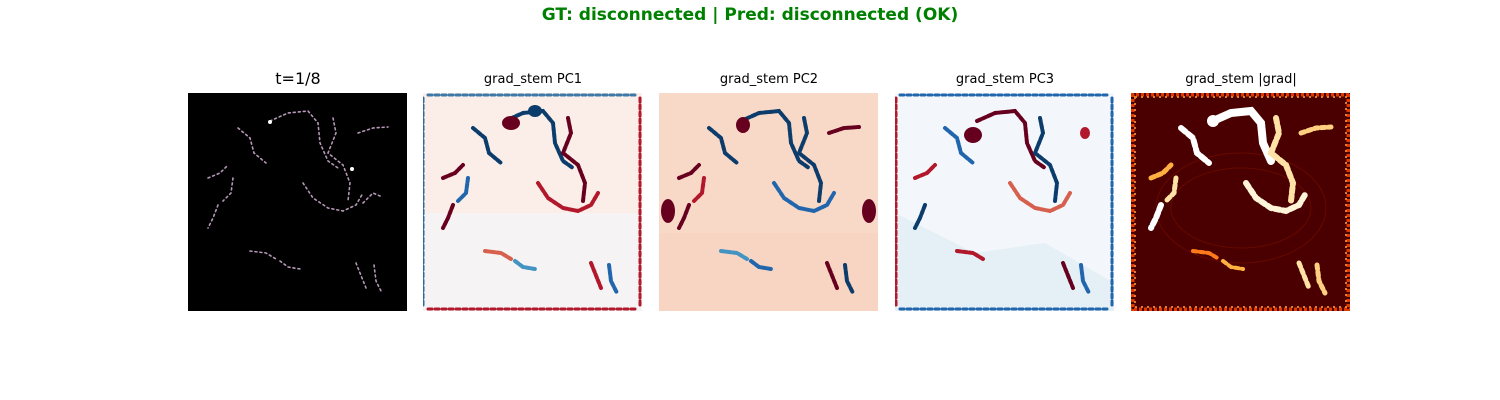 The width and height of the screenshot is (1500, 400). What do you see at coordinates (533, 79) in the screenshot?
I see `panel-title-pc1: grad_stem PC1` at bounding box center [533, 79].